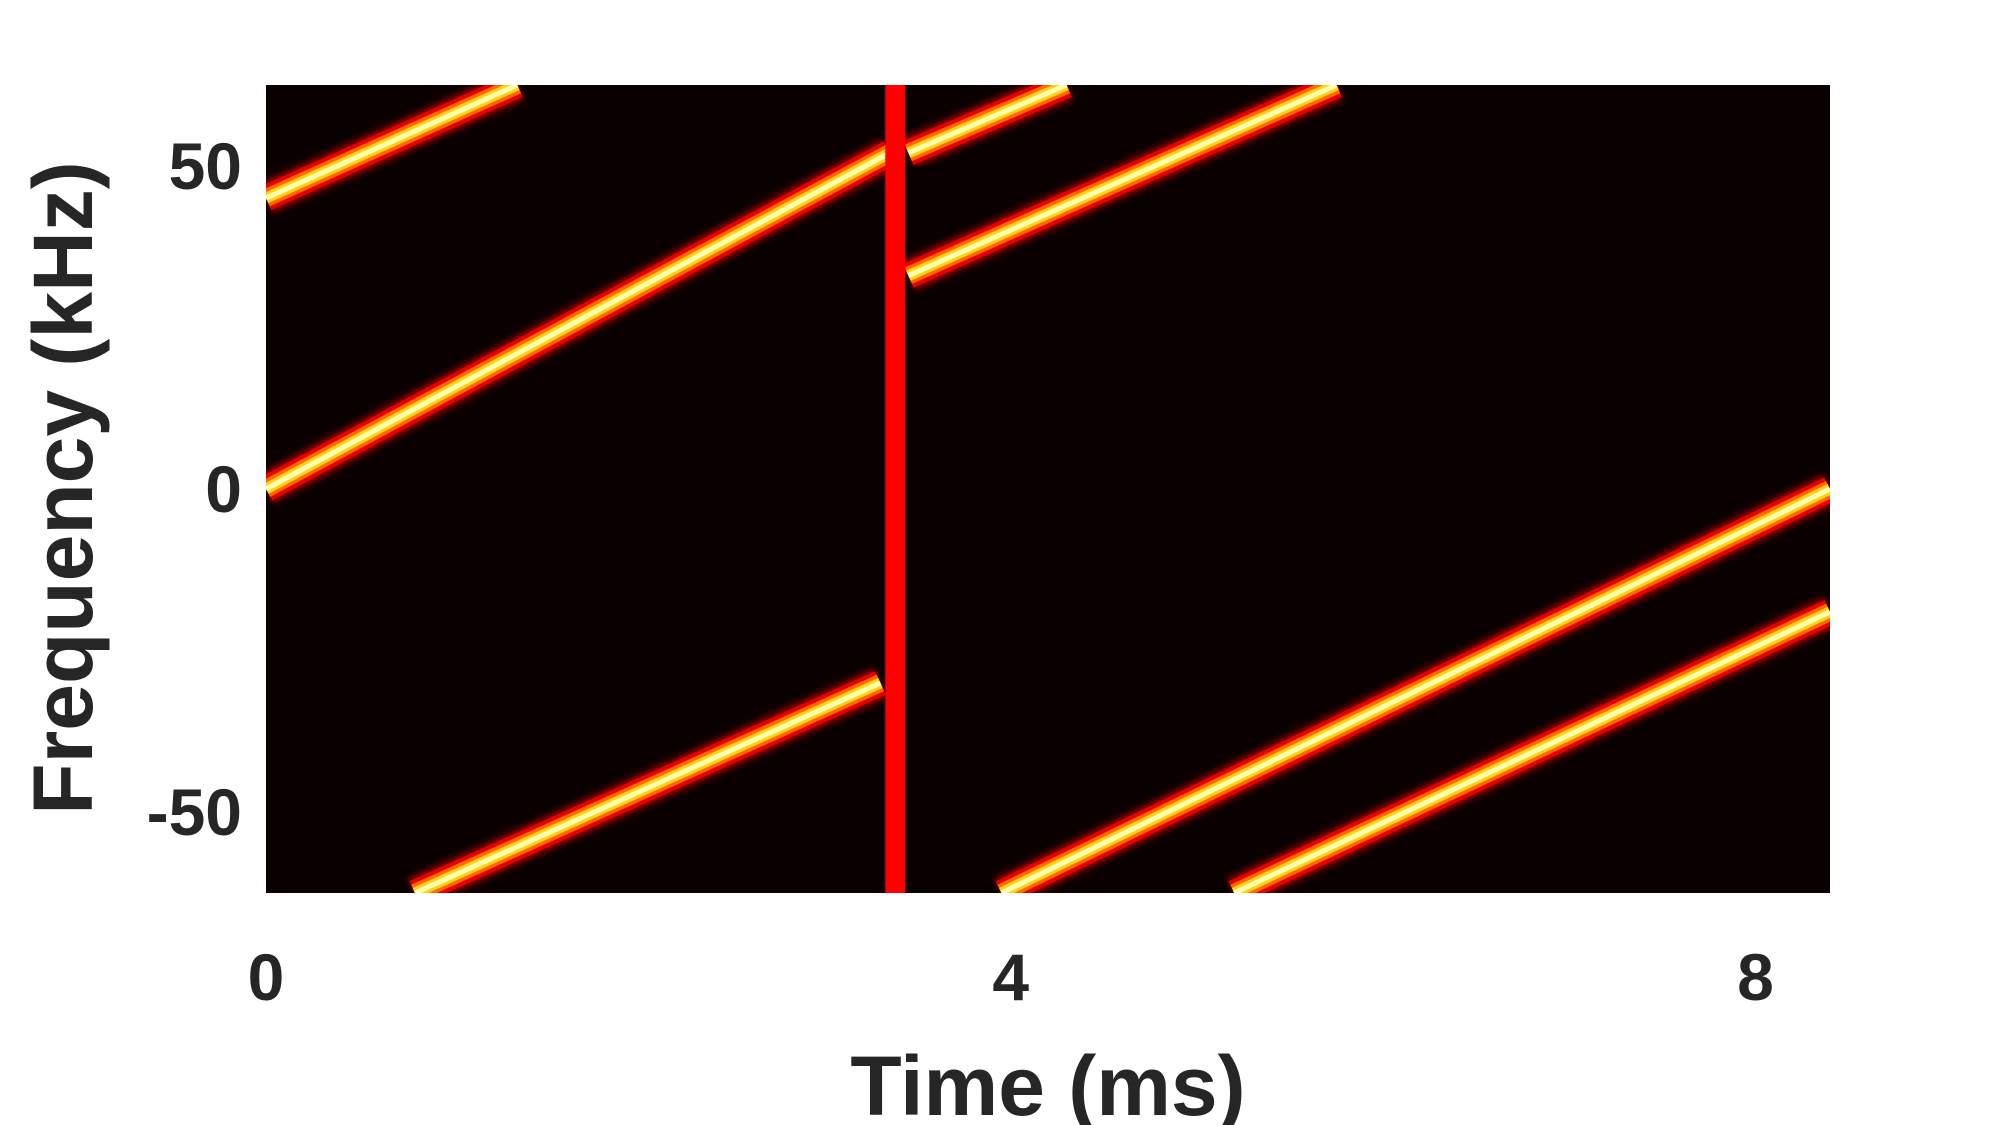 The height and width of the screenshot is (1125, 2000). I want to click on y-tick-label: 50, so click(205, 166).